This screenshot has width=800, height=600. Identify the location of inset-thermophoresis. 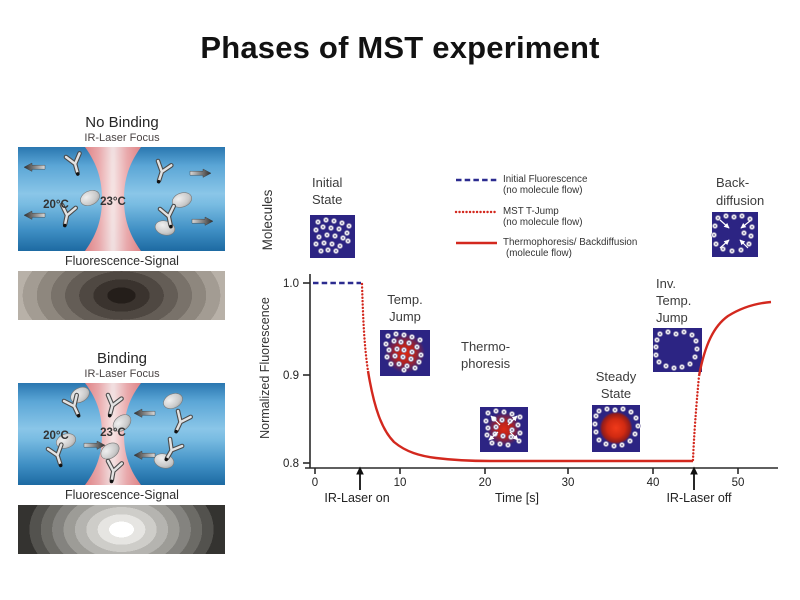
(504, 429).